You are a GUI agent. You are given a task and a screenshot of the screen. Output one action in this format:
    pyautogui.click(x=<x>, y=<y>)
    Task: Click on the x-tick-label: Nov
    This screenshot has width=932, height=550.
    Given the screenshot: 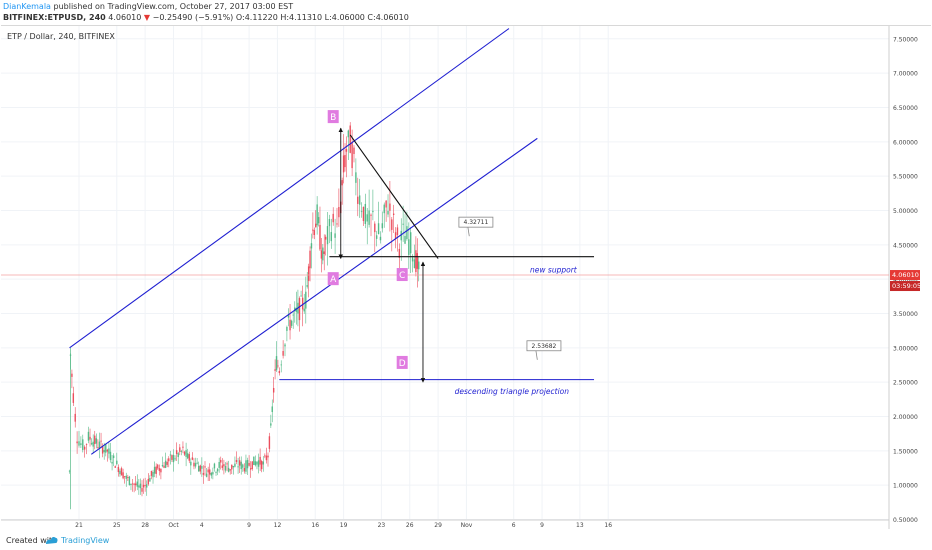 What is the action you would take?
    pyautogui.click(x=467, y=525)
    